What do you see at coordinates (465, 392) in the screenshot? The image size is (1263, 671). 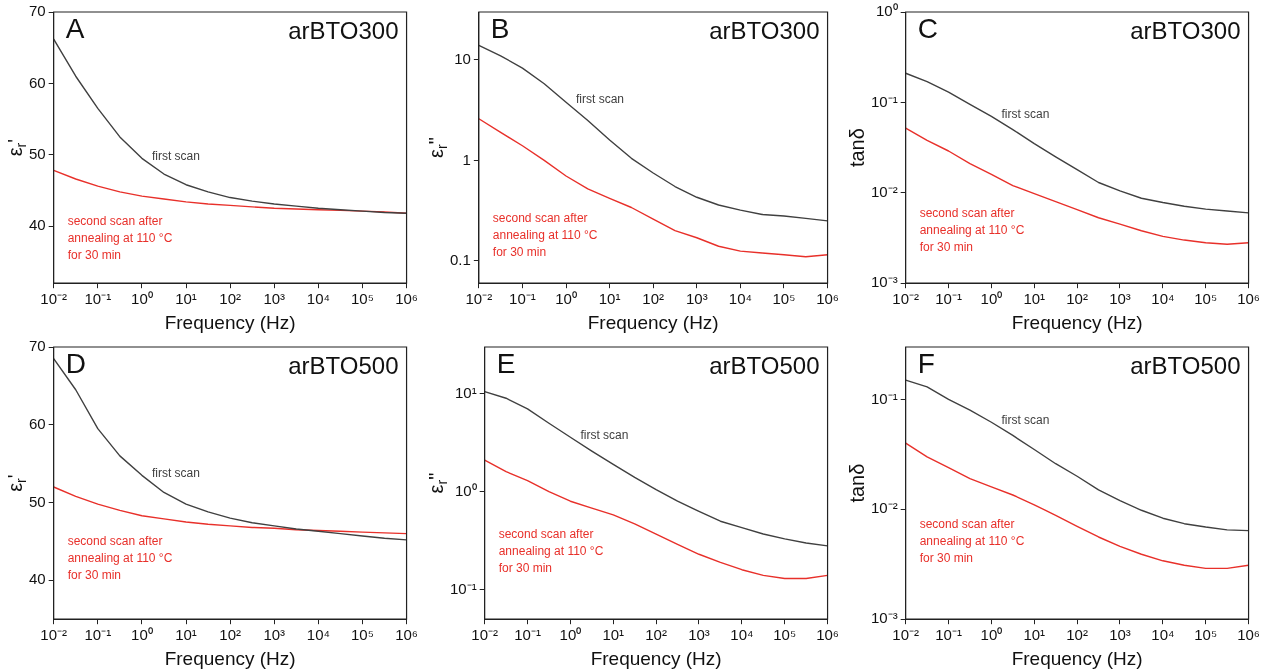 I see `y-tick-label: 10¹` at bounding box center [465, 392].